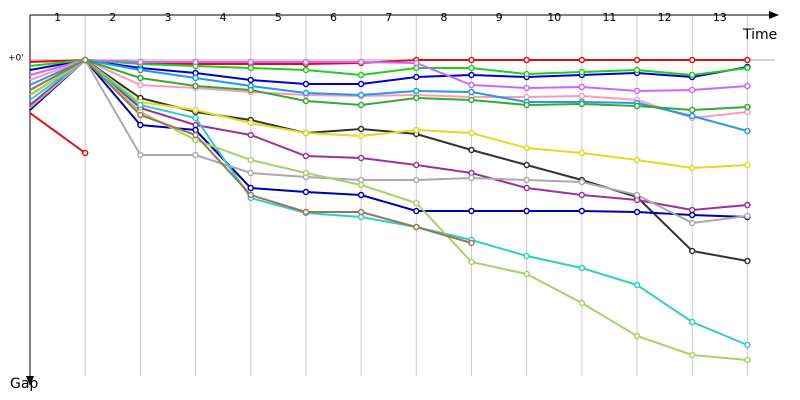 This screenshot has width=800, height=400. Describe the element at coordinates (388, 17) in the screenshot. I see `x-tick-label: 7` at that location.